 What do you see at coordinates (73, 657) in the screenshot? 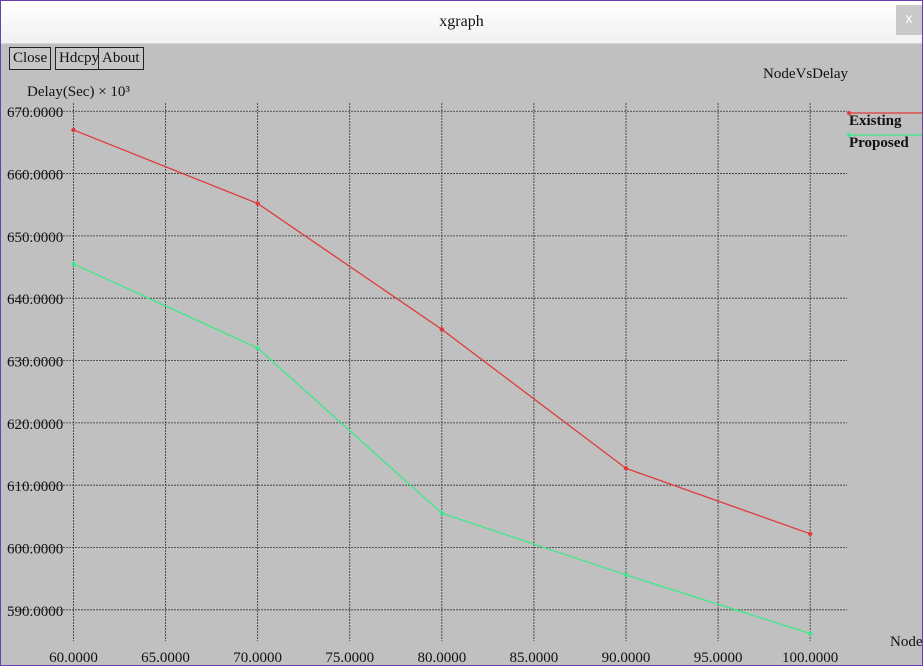
I see `x-tick-label: 60.0000` at bounding box center [73, 657].